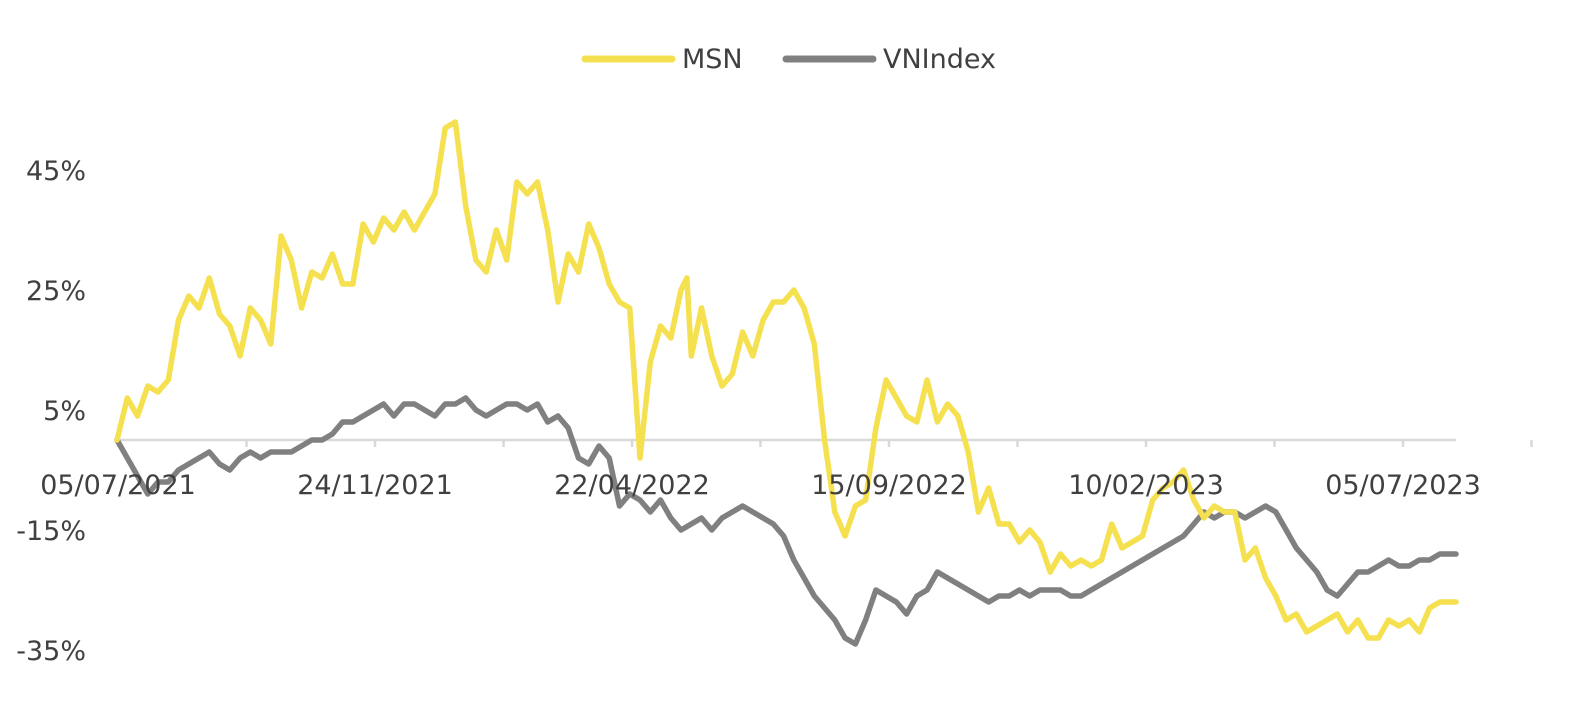 The width and height of the screenshot is (1584, 726). Describe the element at coordinates (64, 411) in the screenshot. I see `y-tick-label: 5%` at that location.